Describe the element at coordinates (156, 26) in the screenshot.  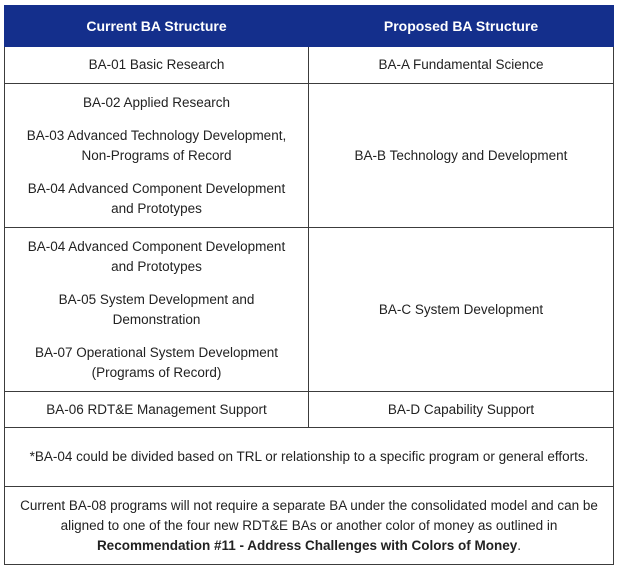
I see `header-current: Current BA Structure` at that location.